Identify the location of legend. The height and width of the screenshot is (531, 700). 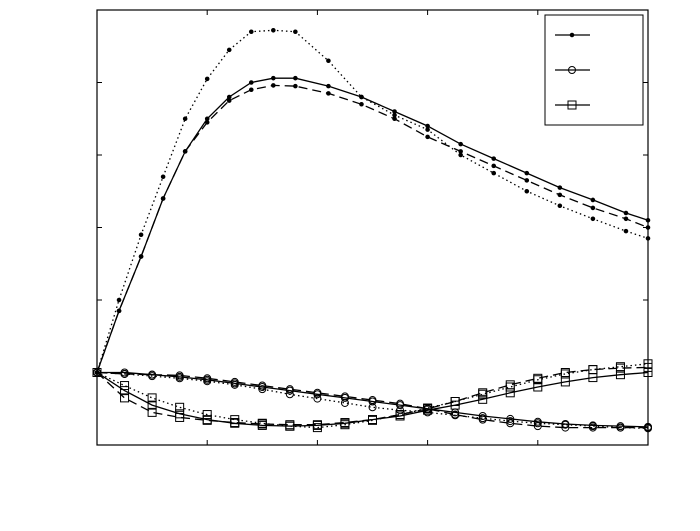
(594, 70).